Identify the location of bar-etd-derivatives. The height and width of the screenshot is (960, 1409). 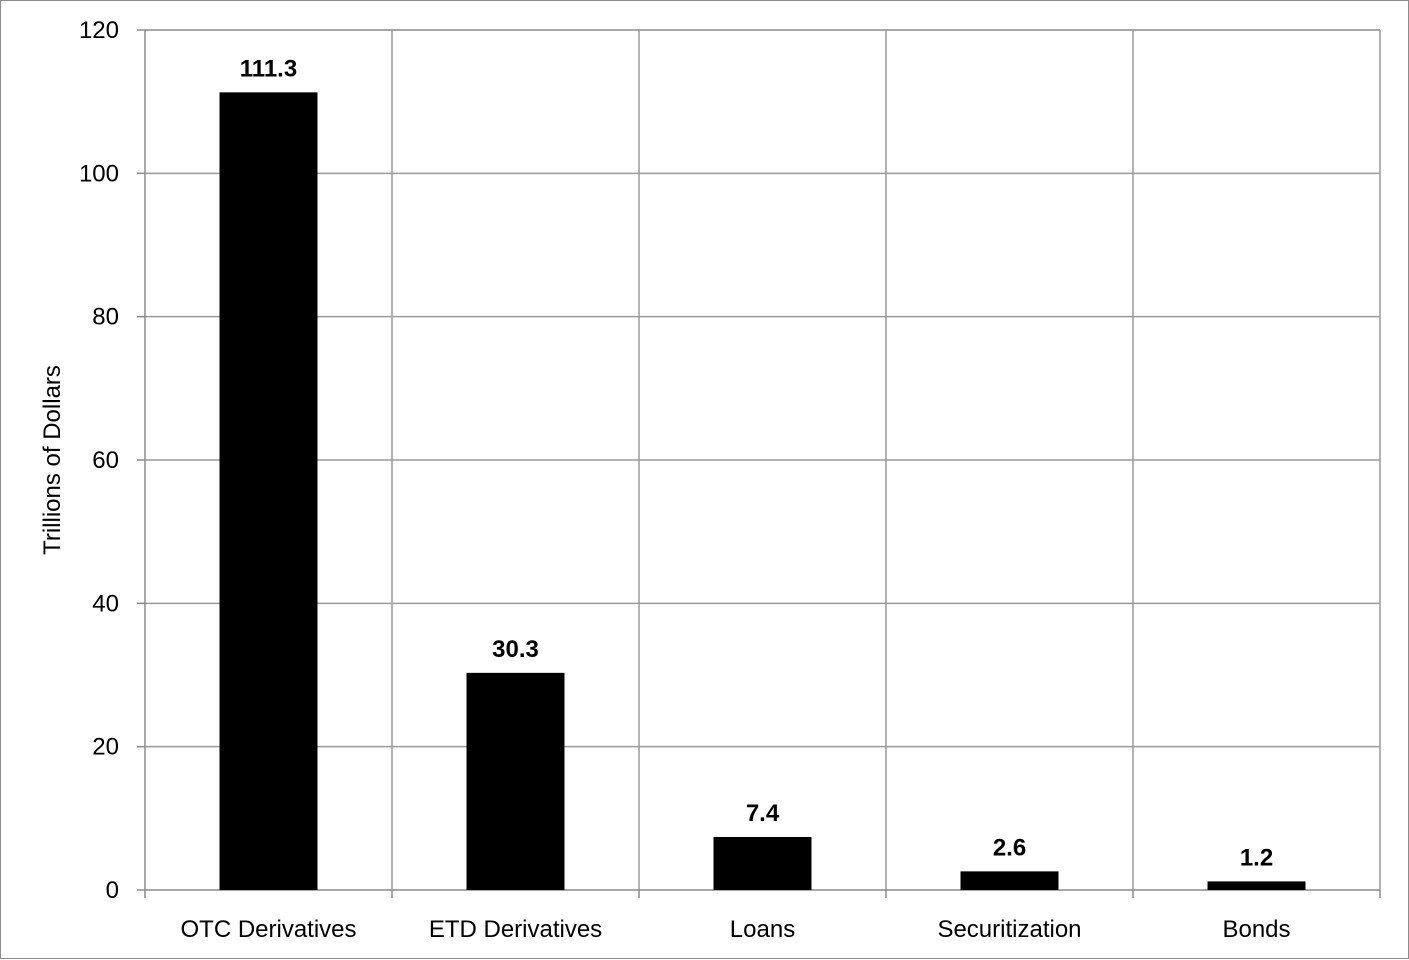
(515, 781).